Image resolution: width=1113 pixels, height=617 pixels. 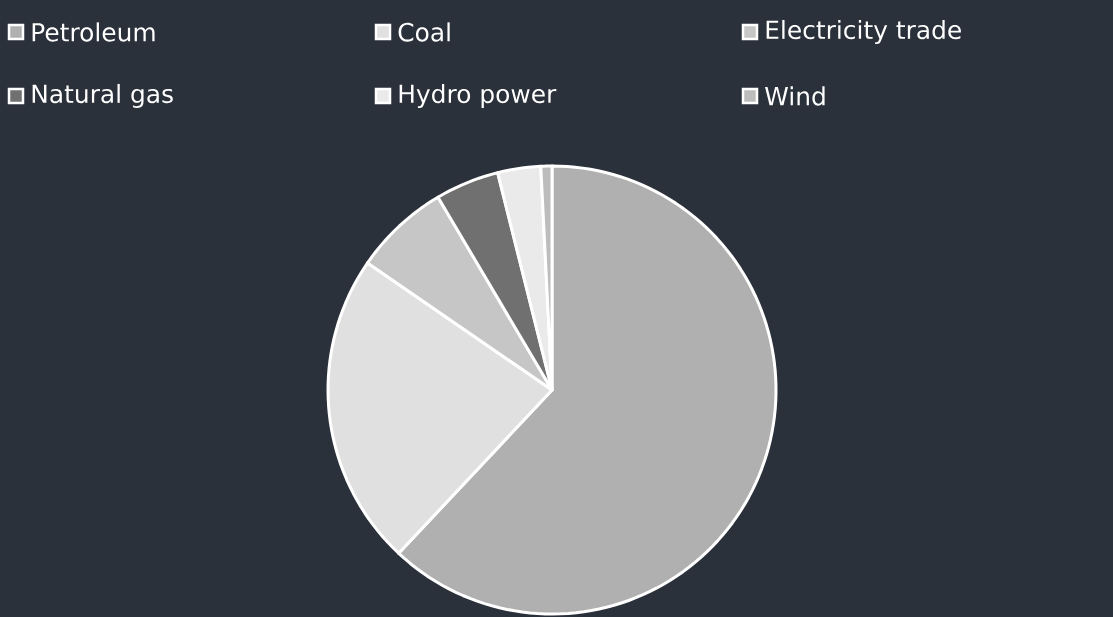 What do you see at coordinates (93, 32) in the screenshot?
I see `legend-label: Petroleum` at bounding box center [93, 32].